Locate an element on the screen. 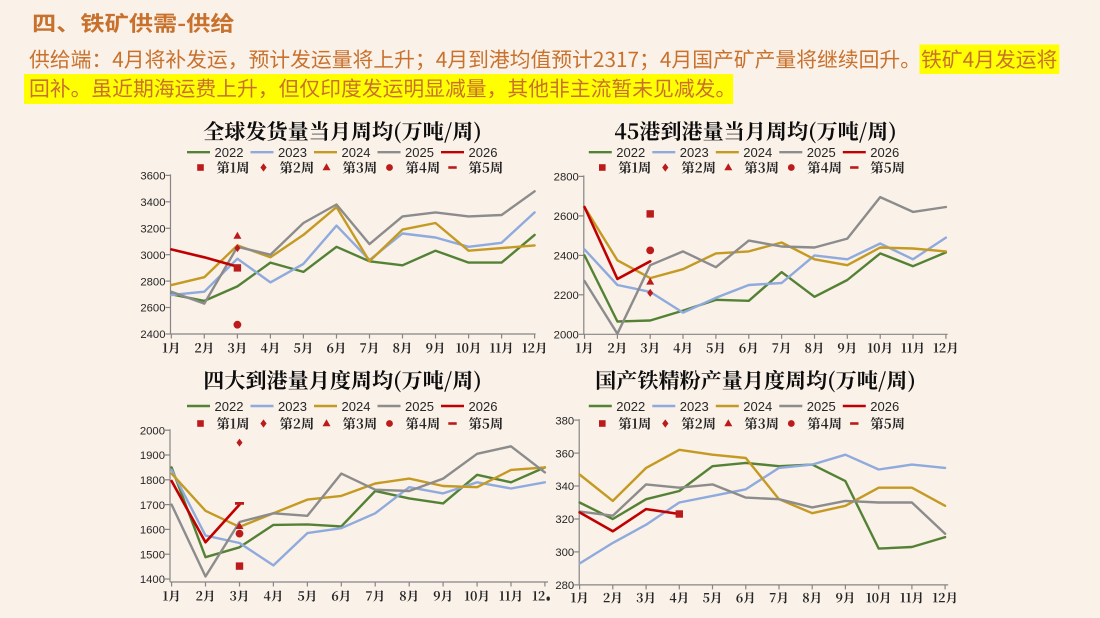 This screenshot has width=1100, height=618. svg-text: 3400 is located at coordinates (152, 203).